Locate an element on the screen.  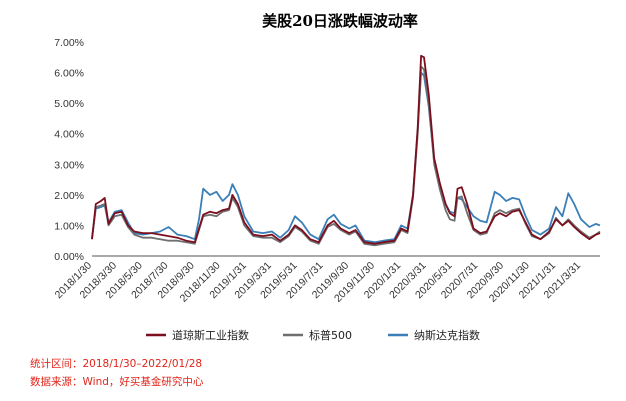
footnote-source: 数据来源：Wind，好买基金研究中心 is located at coordinates (117, 382).